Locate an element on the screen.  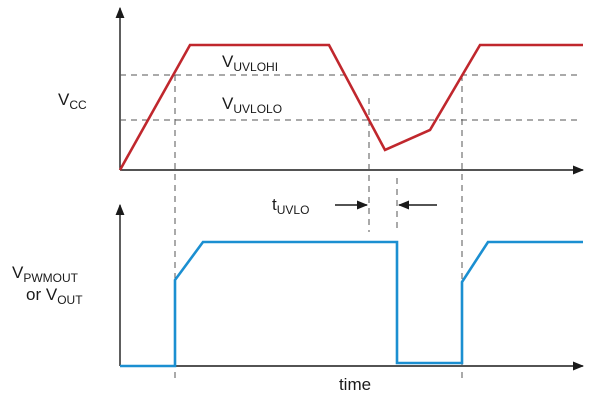
time-axis-label: time is located at coordinates (355, 384).